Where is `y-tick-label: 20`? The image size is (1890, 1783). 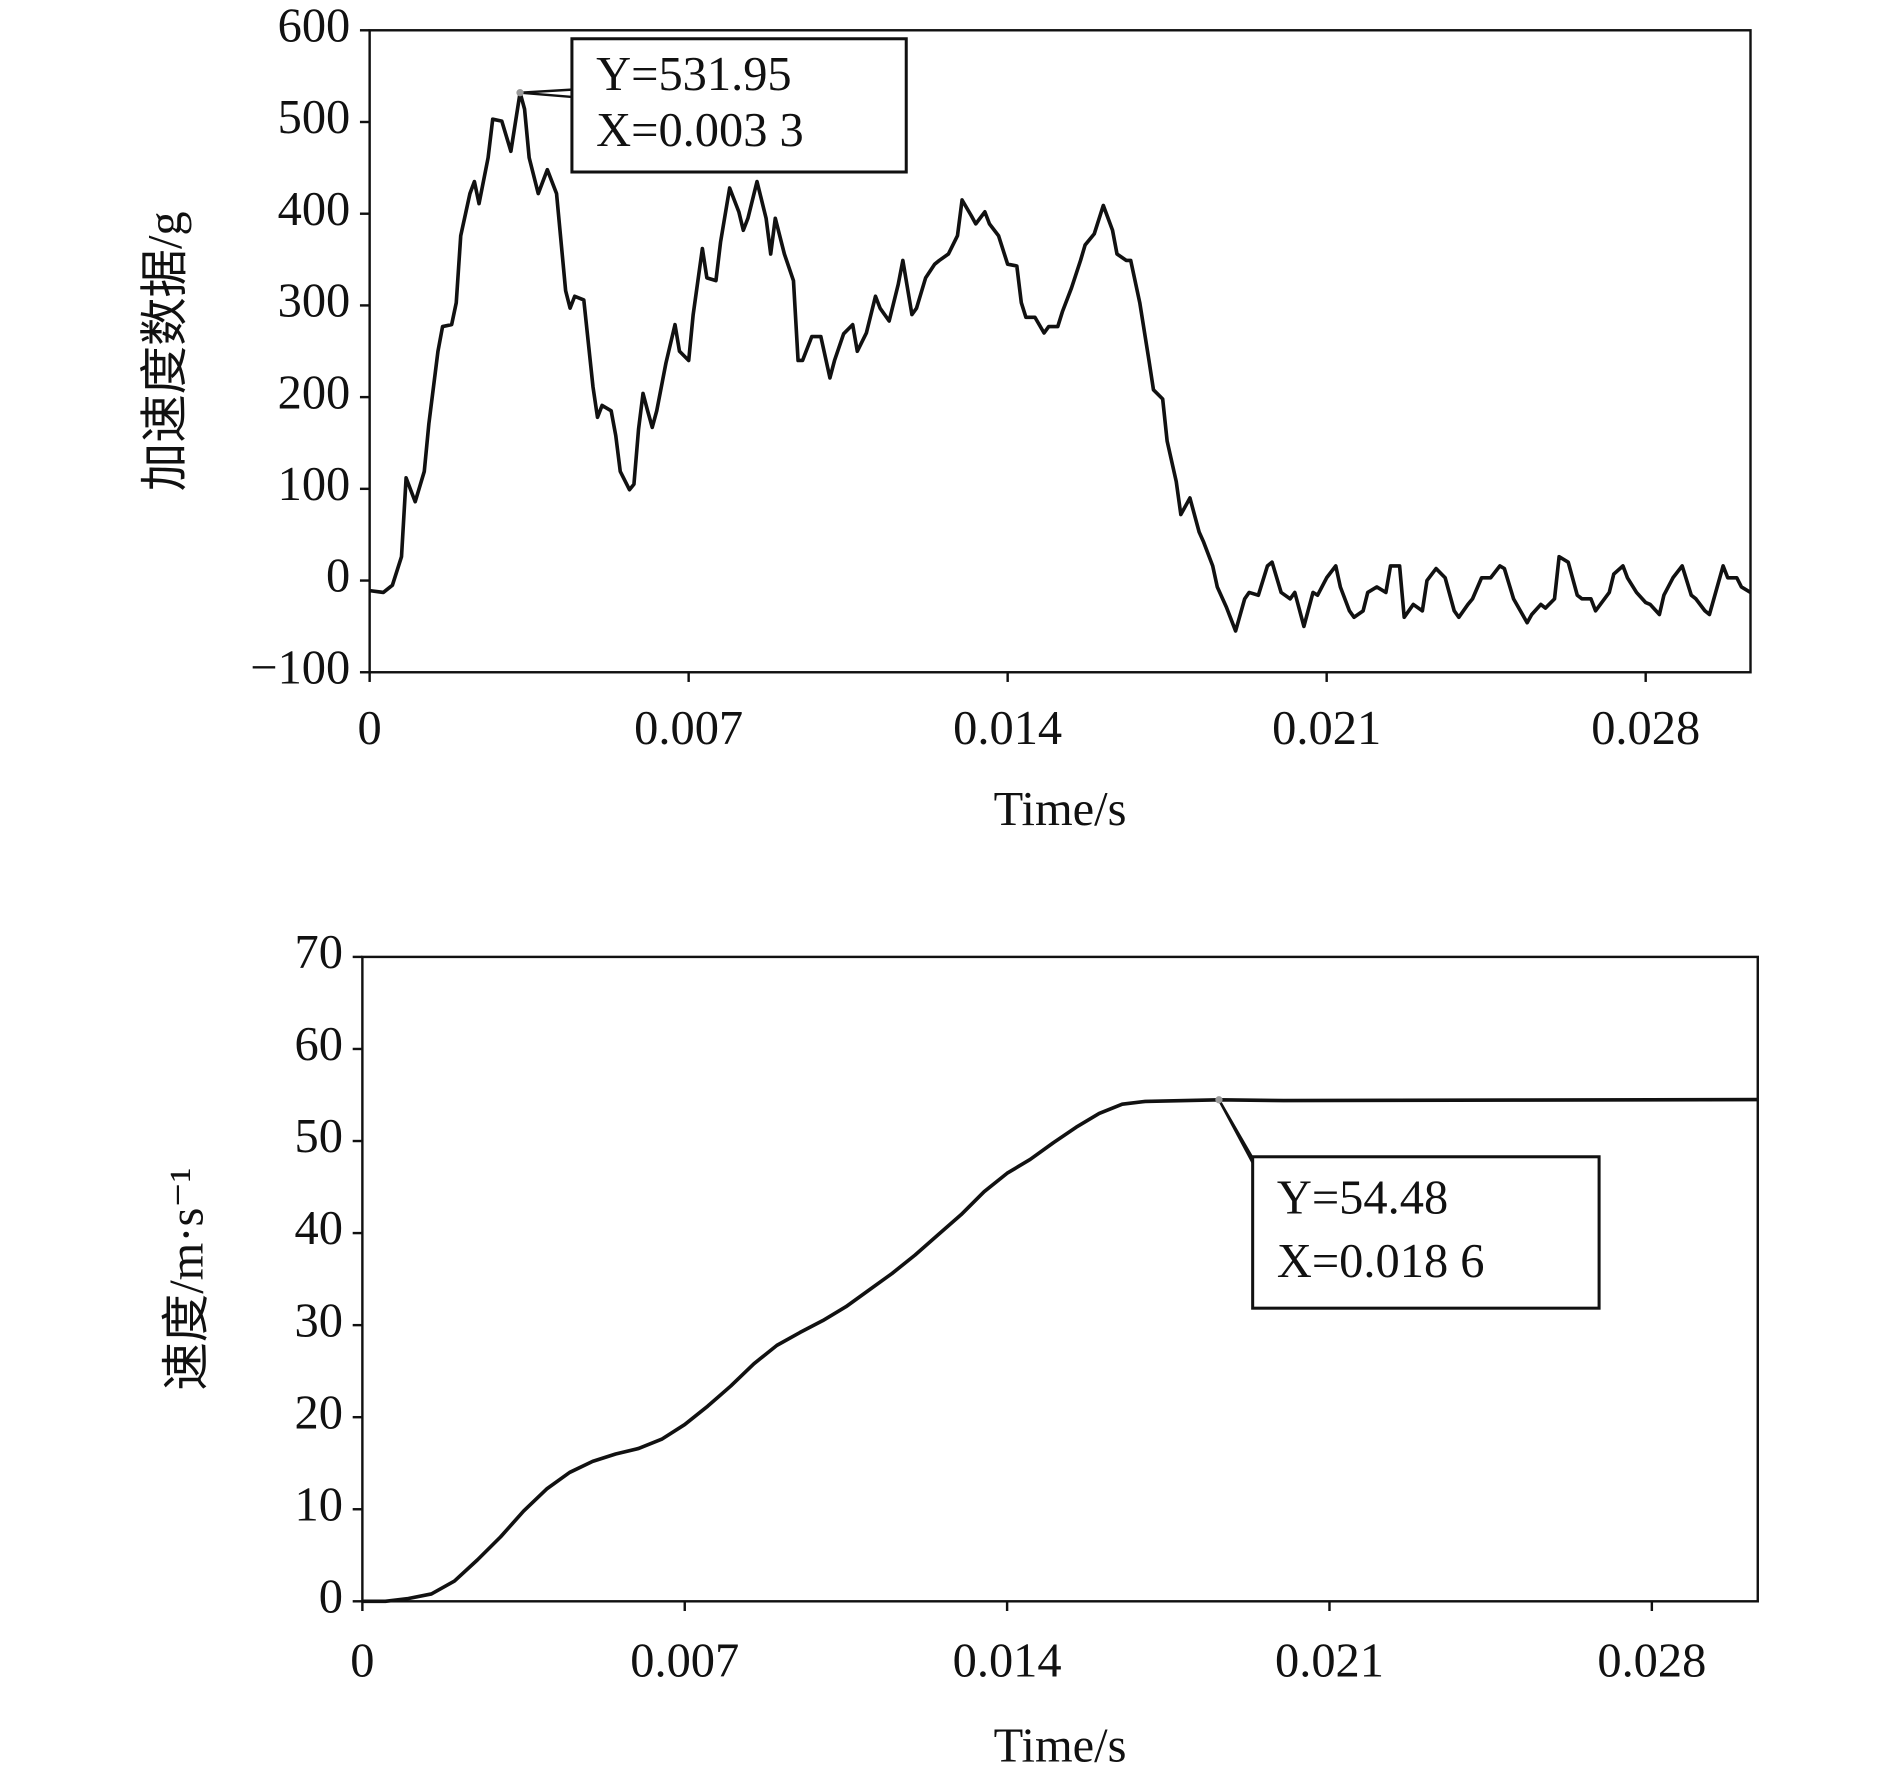 y-tick-label: 20 is located at coordinates (319, 1412).